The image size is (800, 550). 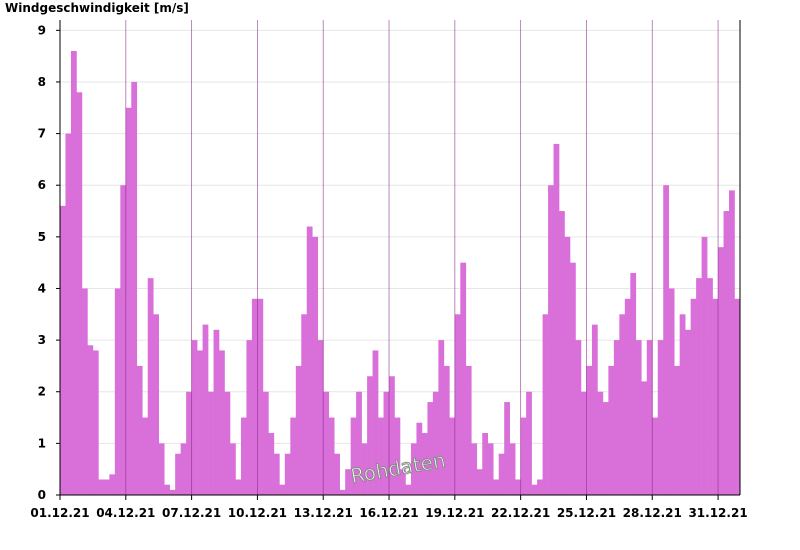 I want to click on y-tick-label: 1, so click(x=42, y=443).